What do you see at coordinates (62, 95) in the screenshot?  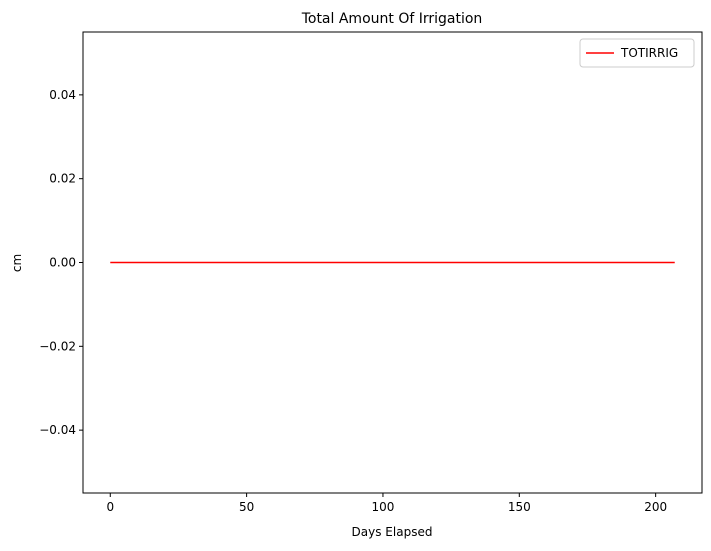 I see `y-tick-label: 0.04` at bounding box center [62, 95].